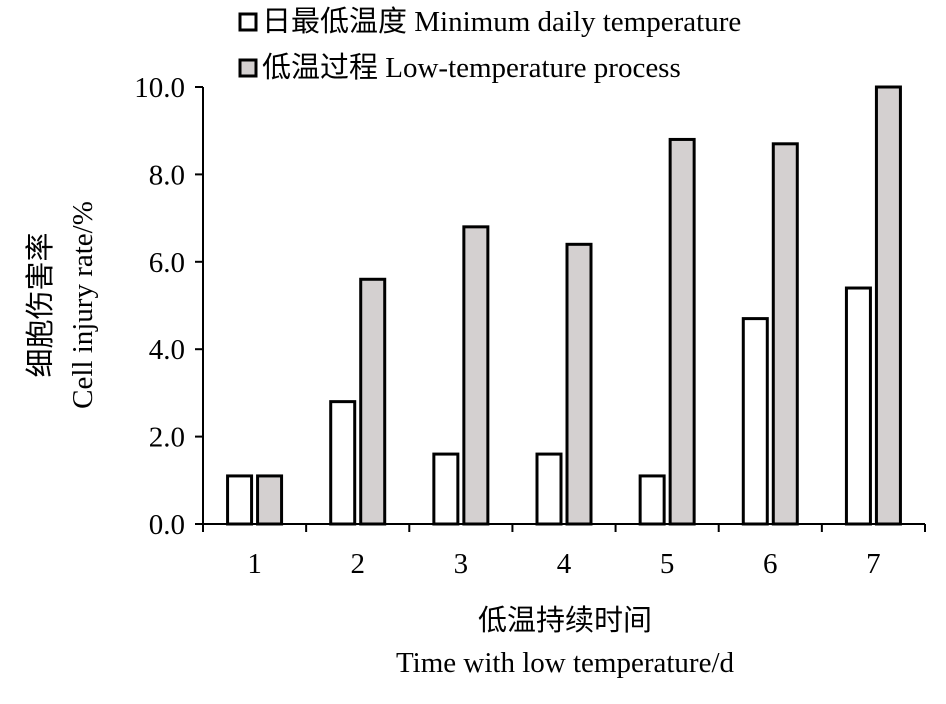 This screenshot has height=704, width=946. What do you see at coordinates (565, 620) in the screenshot?
I see `x-axis-label-cn: 低温持续时间` at bounding box center [565, 620].